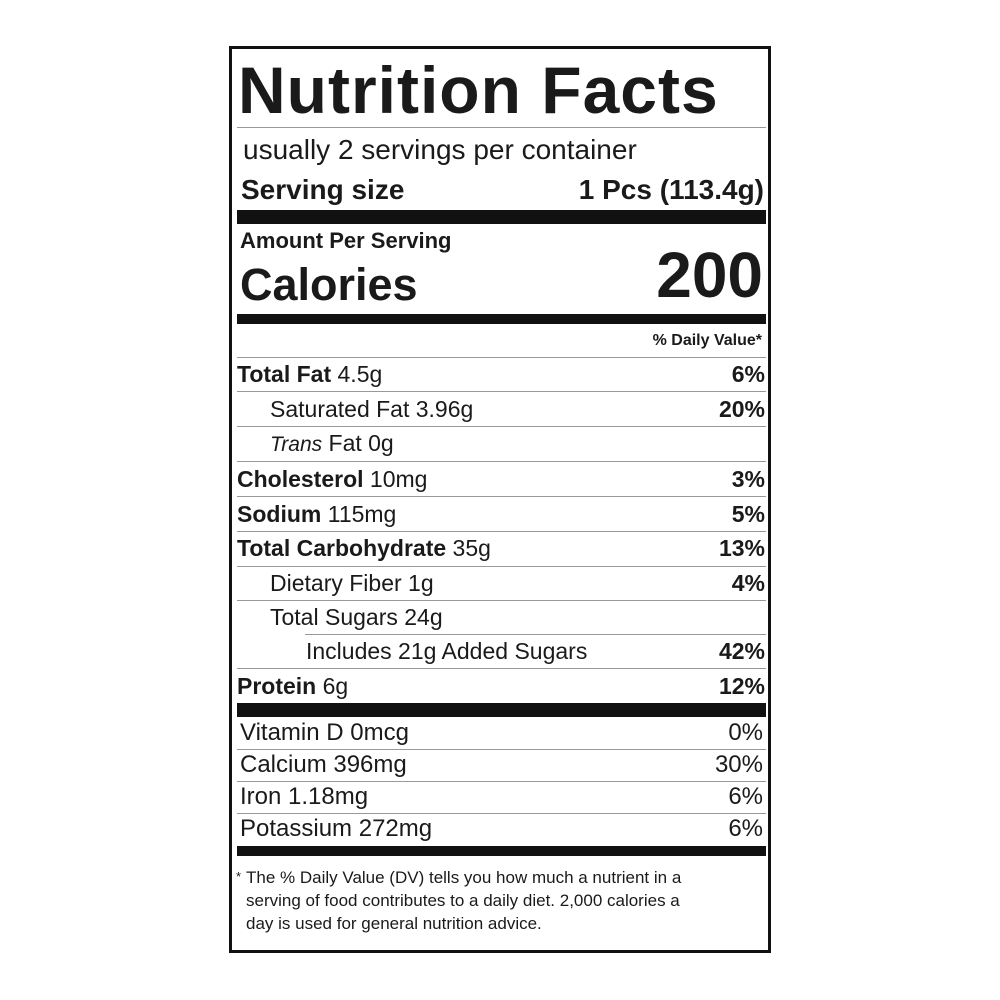 The height and width of the screenshot is (1000, 1000). What do you see at coordinates (501, 765) in the screenshot?
I see `vitamin-row: Calcium 396mg 30%` at bounding box center [501, 765].